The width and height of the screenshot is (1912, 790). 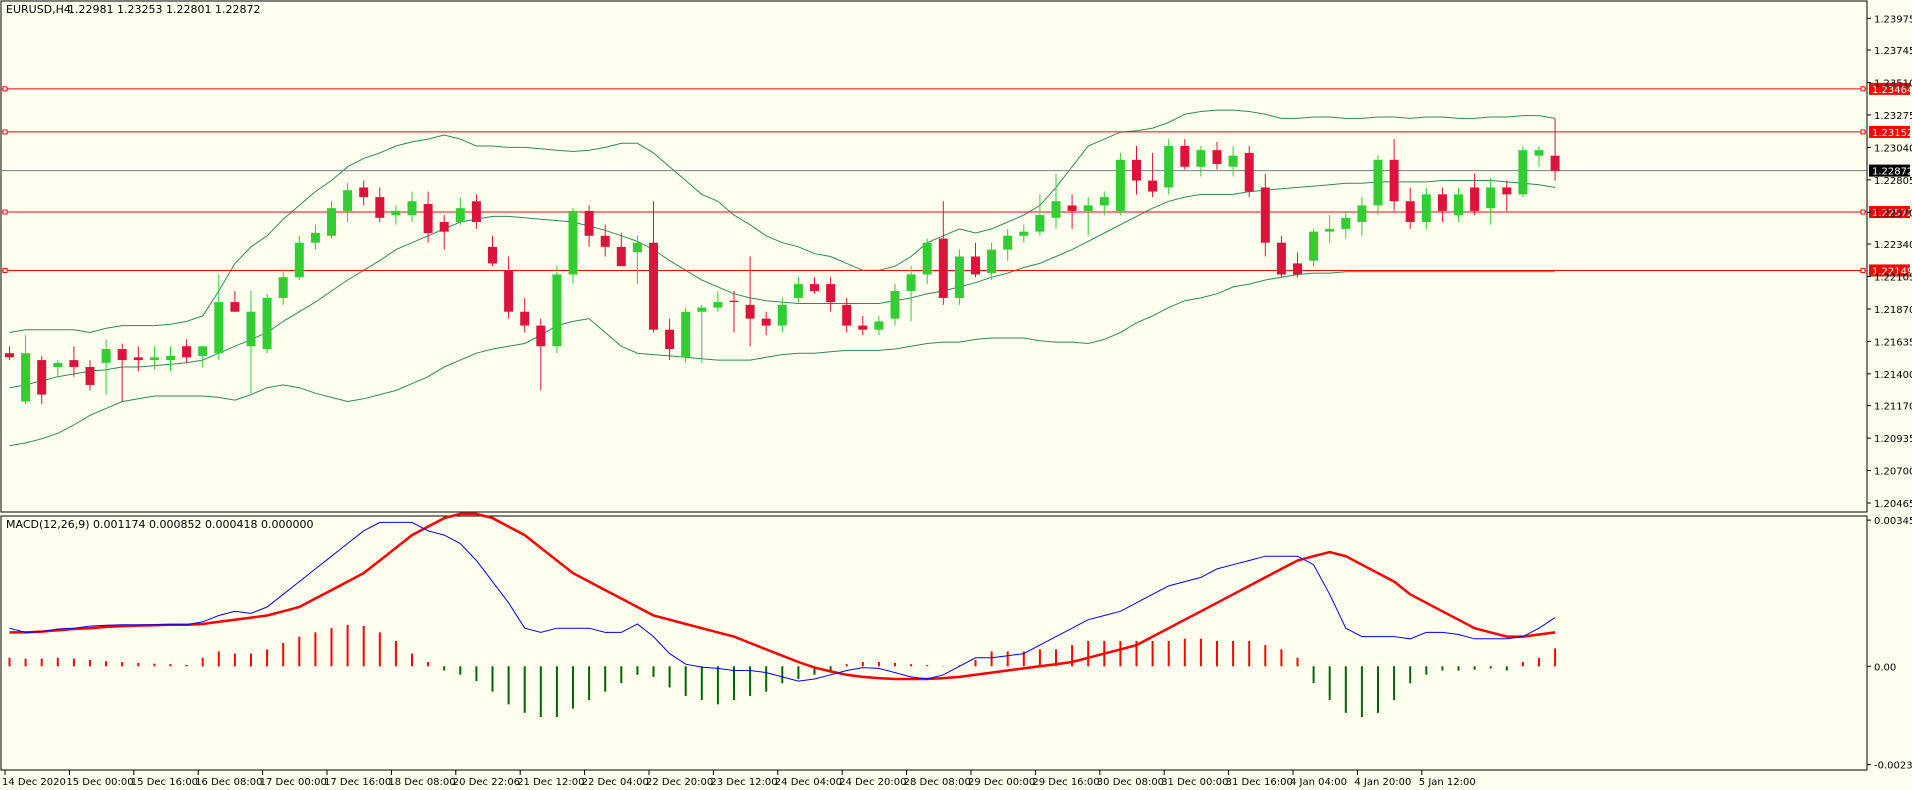 I want to click on current-price-label: 1.22872, so click(x=1892, y=172).